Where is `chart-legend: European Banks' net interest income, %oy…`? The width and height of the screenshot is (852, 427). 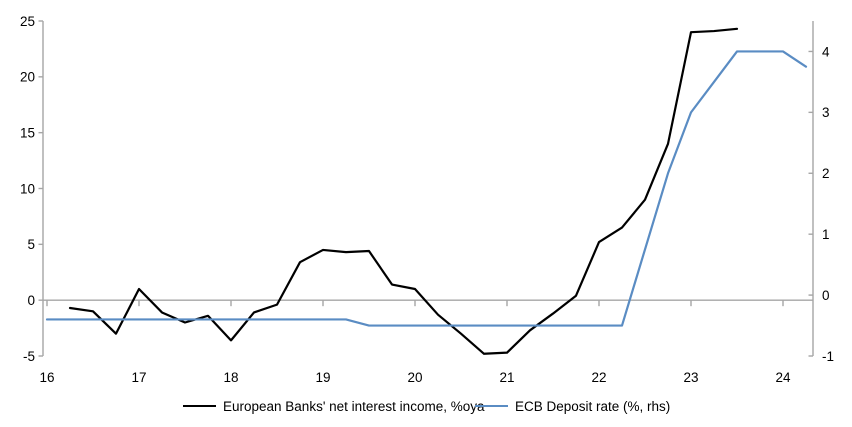
chart-legend: European Banks' net interest income, %oy… is located at coordinates (426, 406).